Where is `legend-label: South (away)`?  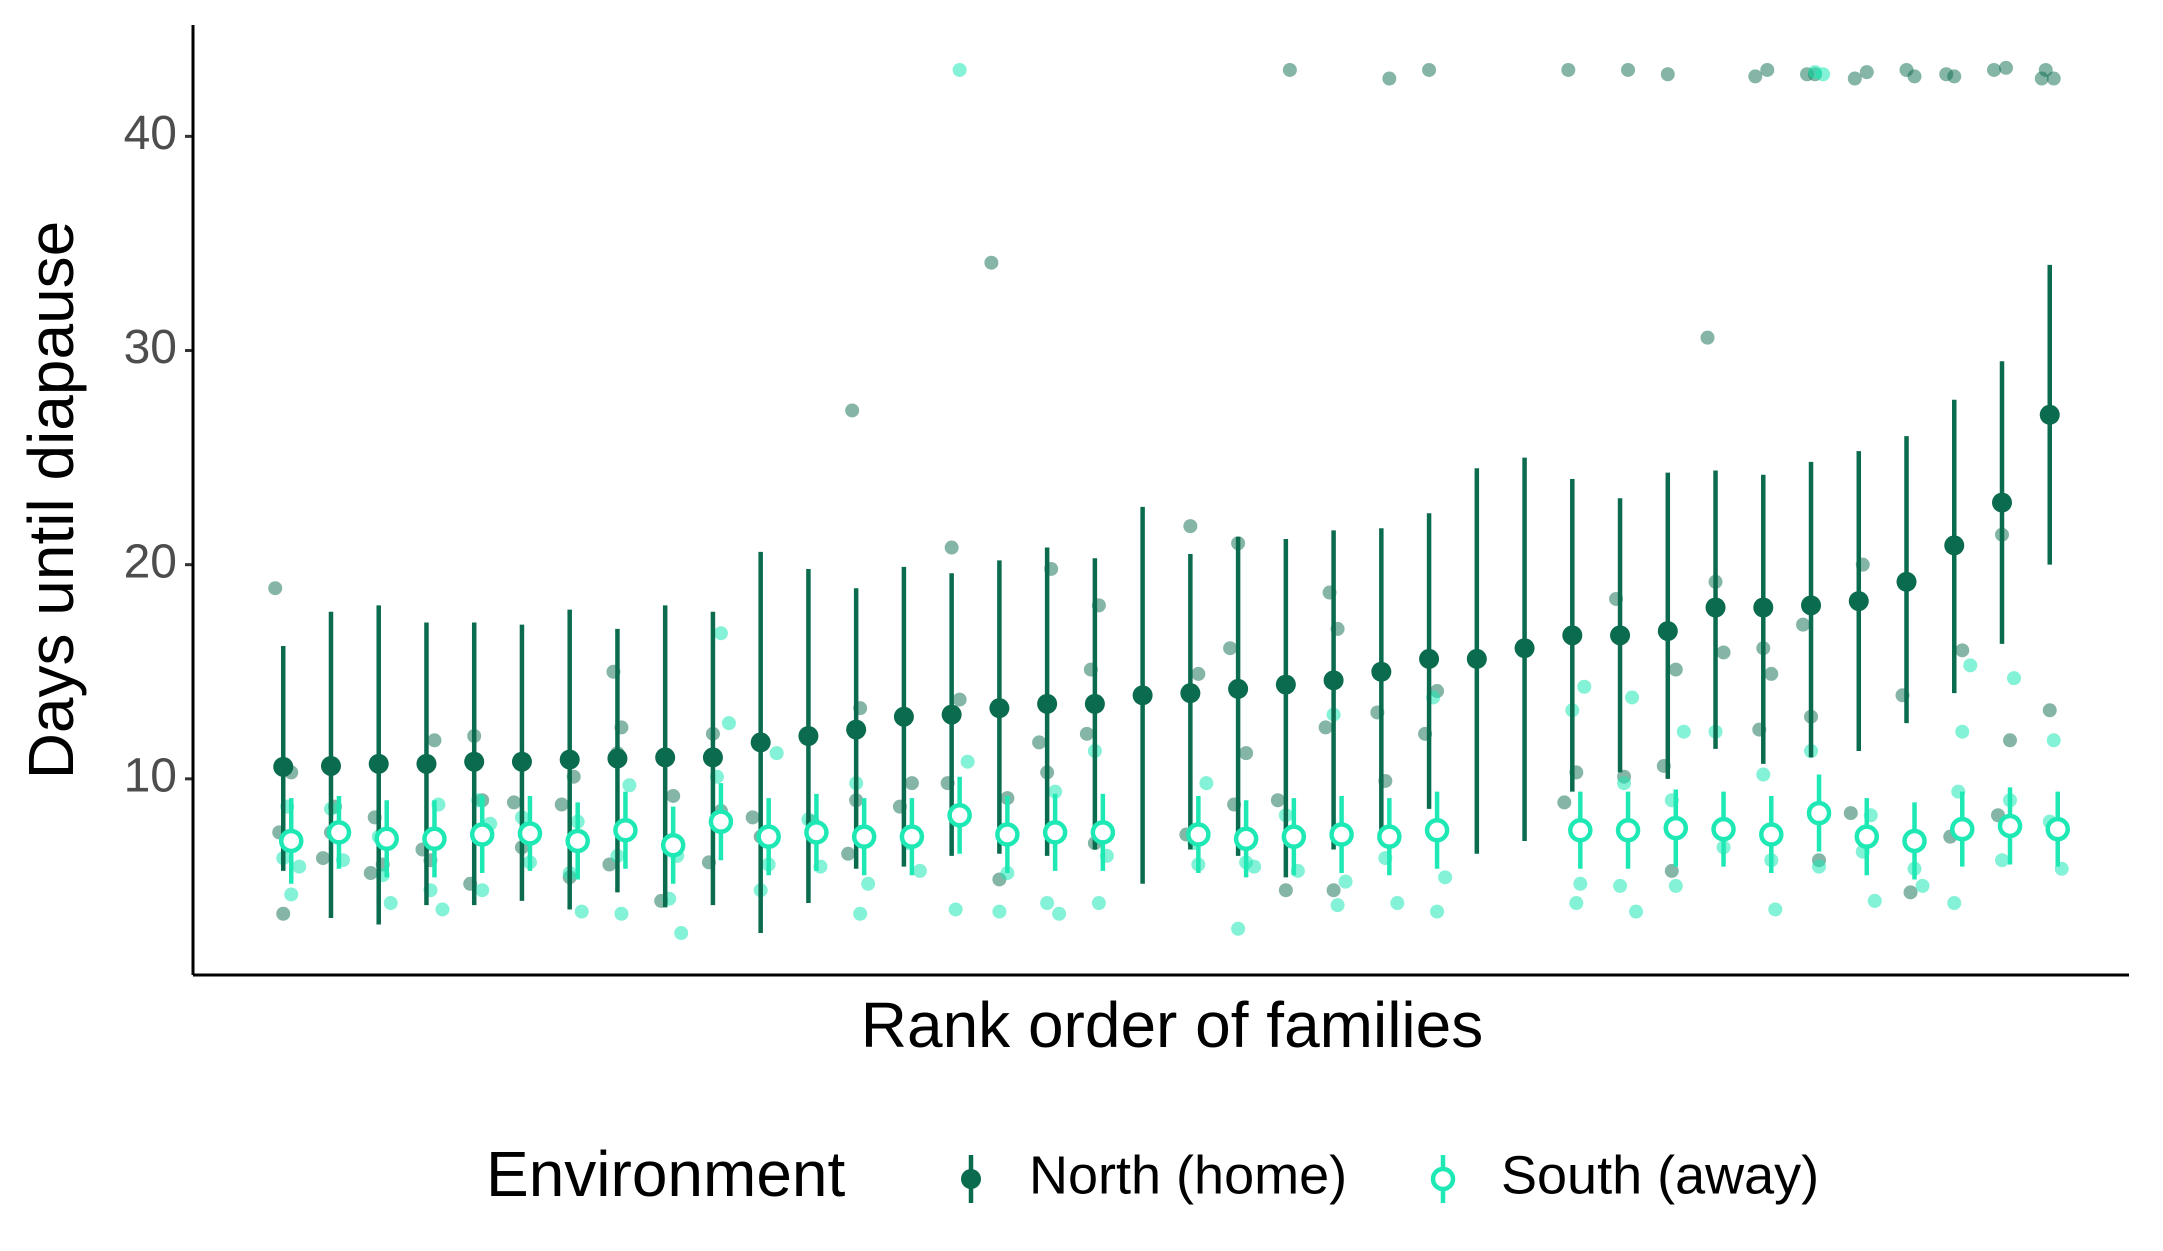
legend-label: South (away) is located at coordinates (1660, 1175).